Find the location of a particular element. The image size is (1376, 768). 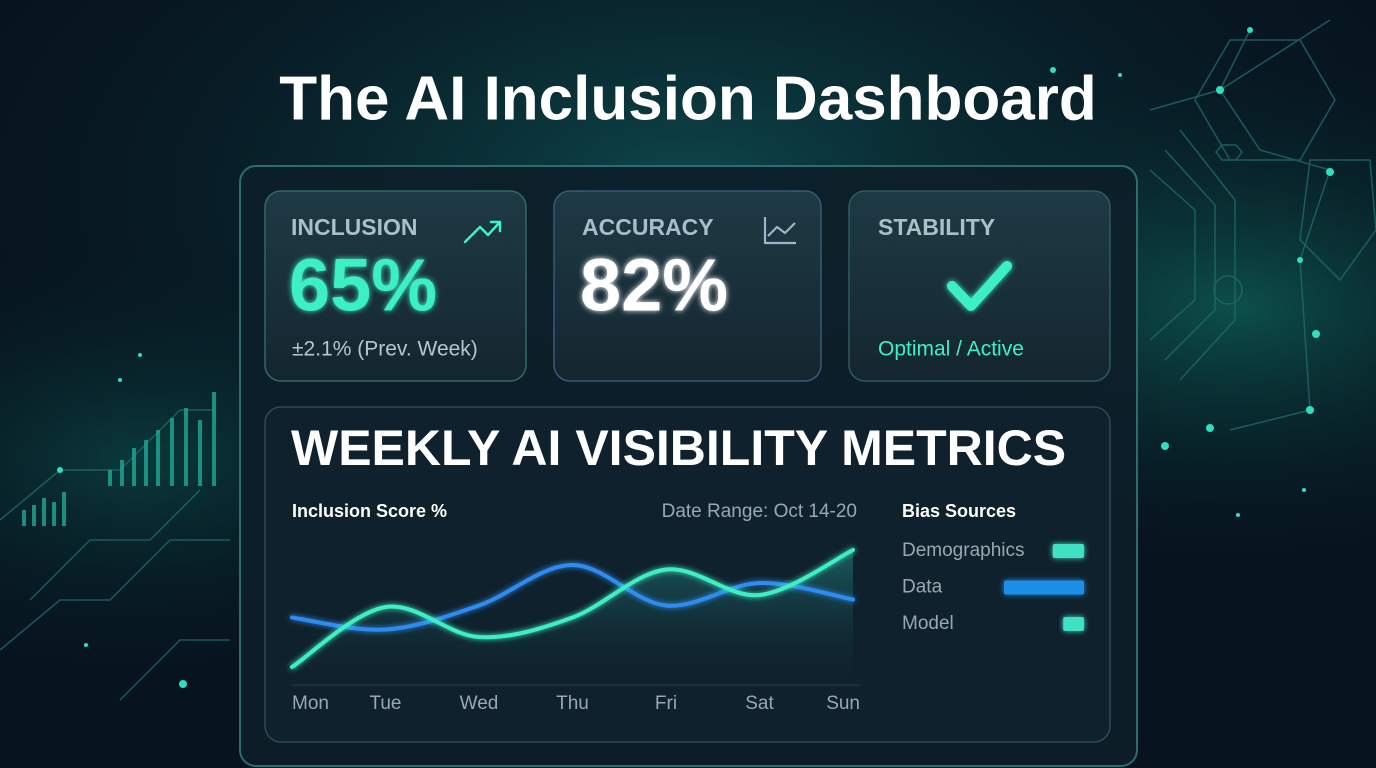

x-tick-label: Sat is located at coordinates (759, 703).